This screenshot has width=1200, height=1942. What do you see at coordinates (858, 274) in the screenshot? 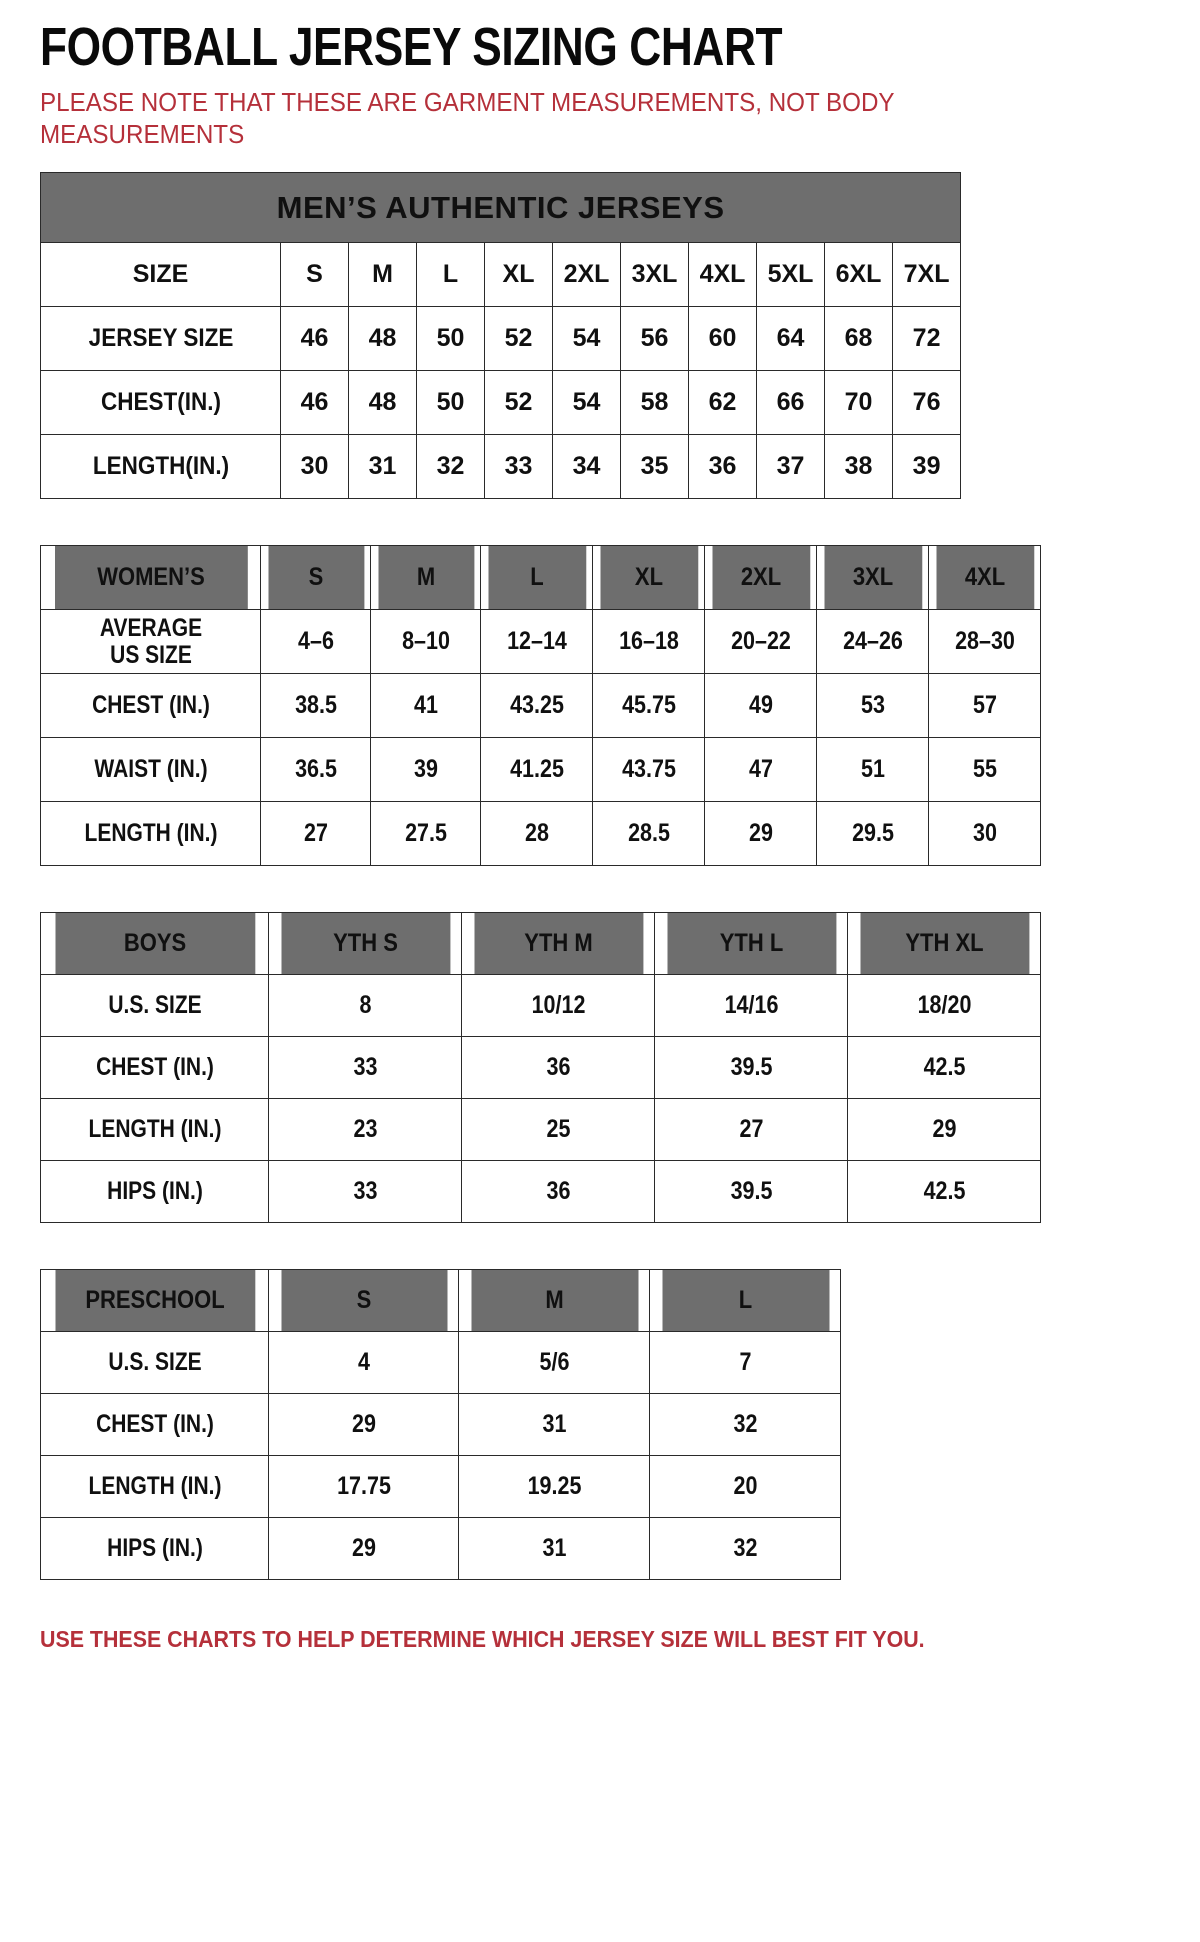
I see `mens-col-6xl: 6XL` at bounding box center [858, 274].